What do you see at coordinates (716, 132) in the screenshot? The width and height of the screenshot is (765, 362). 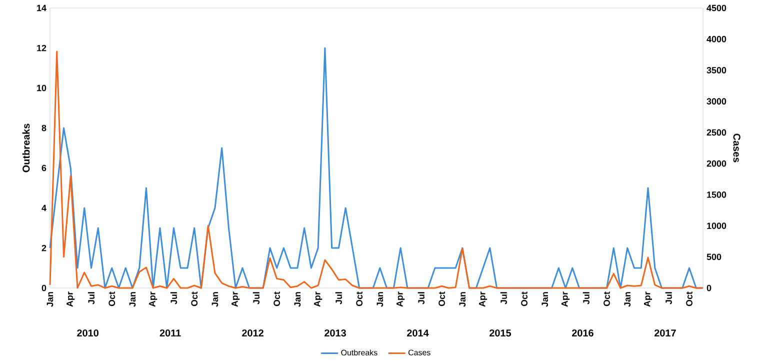 I see `y2-tick-label: 2500` at bounding box center [716, 132].